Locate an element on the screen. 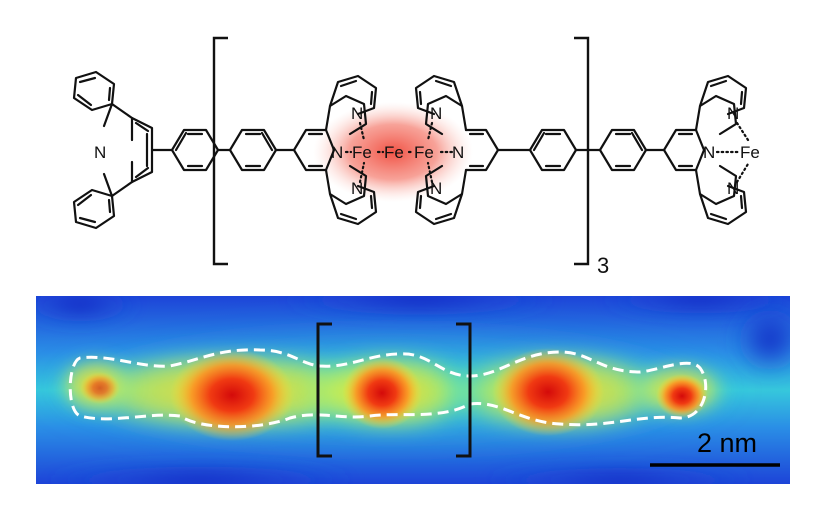 The width and height of the screenshot is (827, 520). stm-bracket-left is located at coordinates (324, 390).